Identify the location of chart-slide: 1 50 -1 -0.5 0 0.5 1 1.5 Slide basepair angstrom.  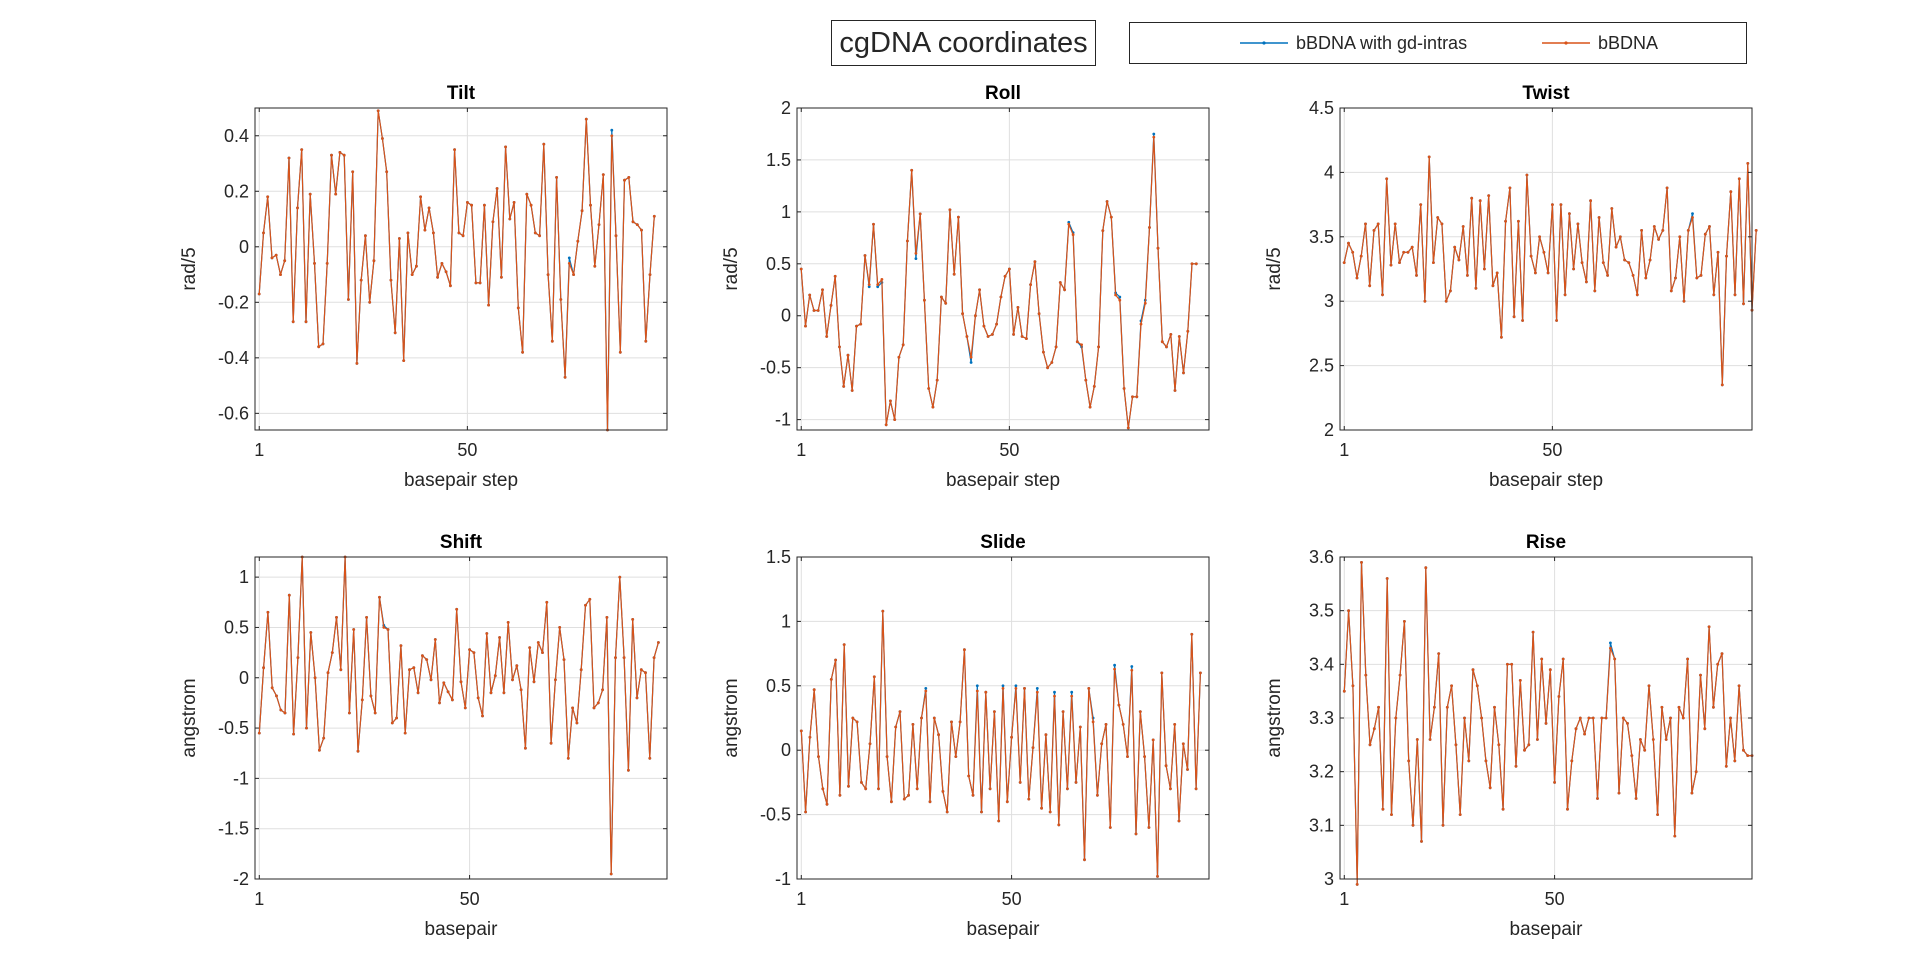
(965, 736).